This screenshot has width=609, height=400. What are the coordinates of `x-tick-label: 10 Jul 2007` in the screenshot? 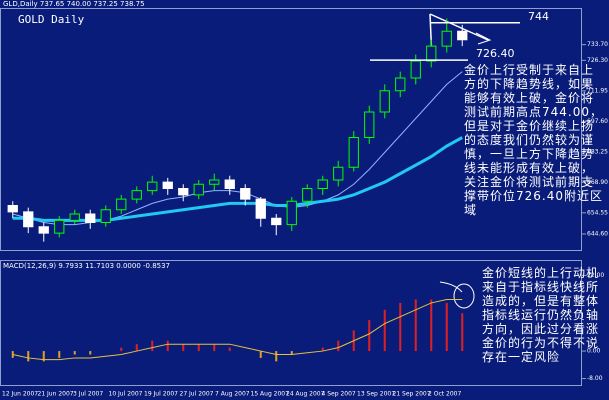 It's located at (126, 394).